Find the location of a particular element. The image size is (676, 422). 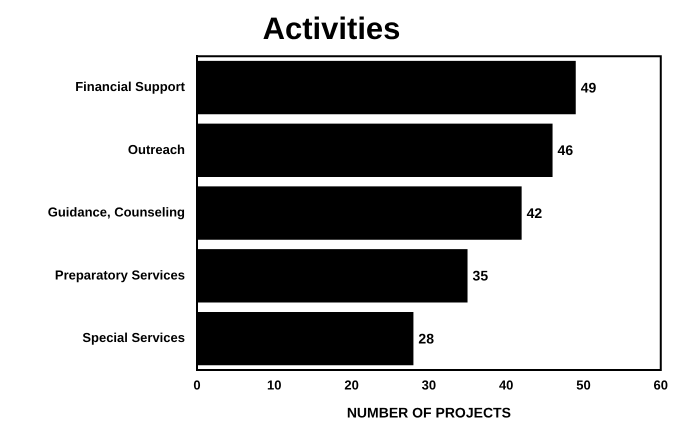

x-tick-label: 20 is located at coordinates (351, 384).